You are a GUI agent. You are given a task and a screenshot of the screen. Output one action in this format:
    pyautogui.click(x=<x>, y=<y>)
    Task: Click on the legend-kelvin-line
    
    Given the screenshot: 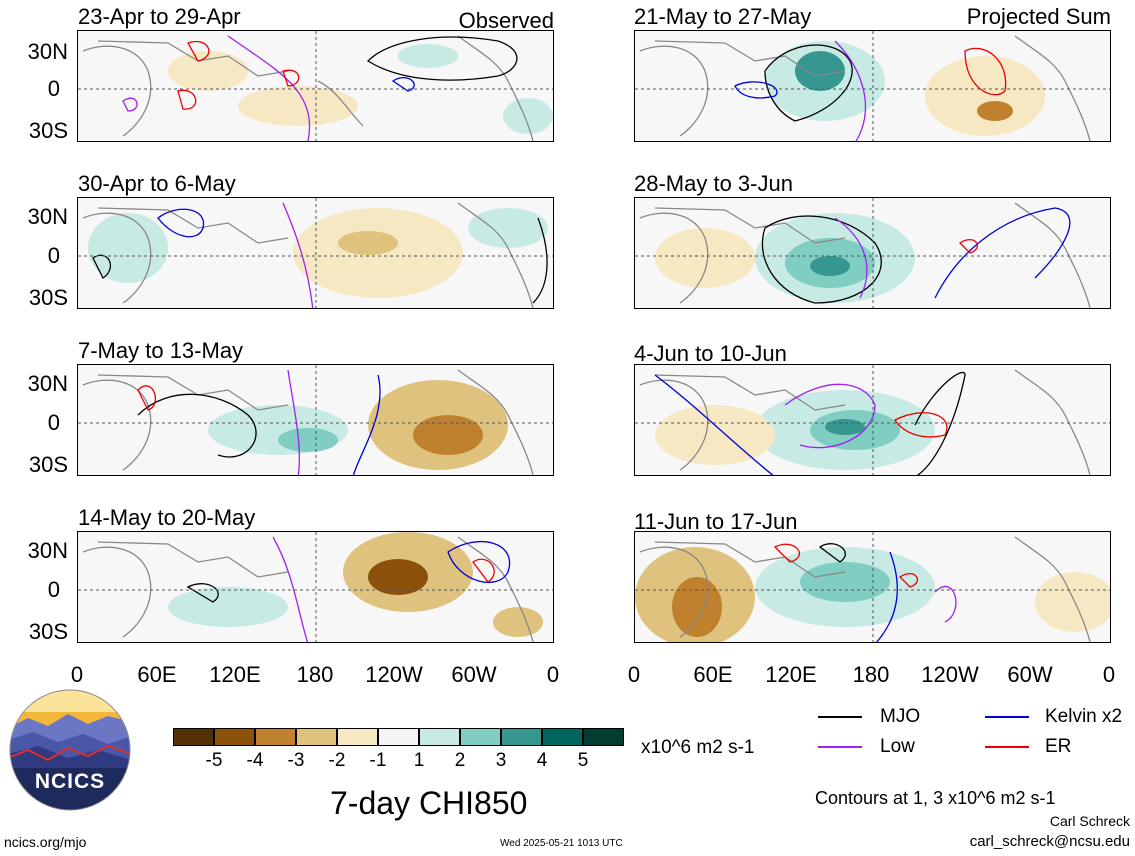 What is the action you would take?
    pyautogui.click(x=1007, y=717)
    